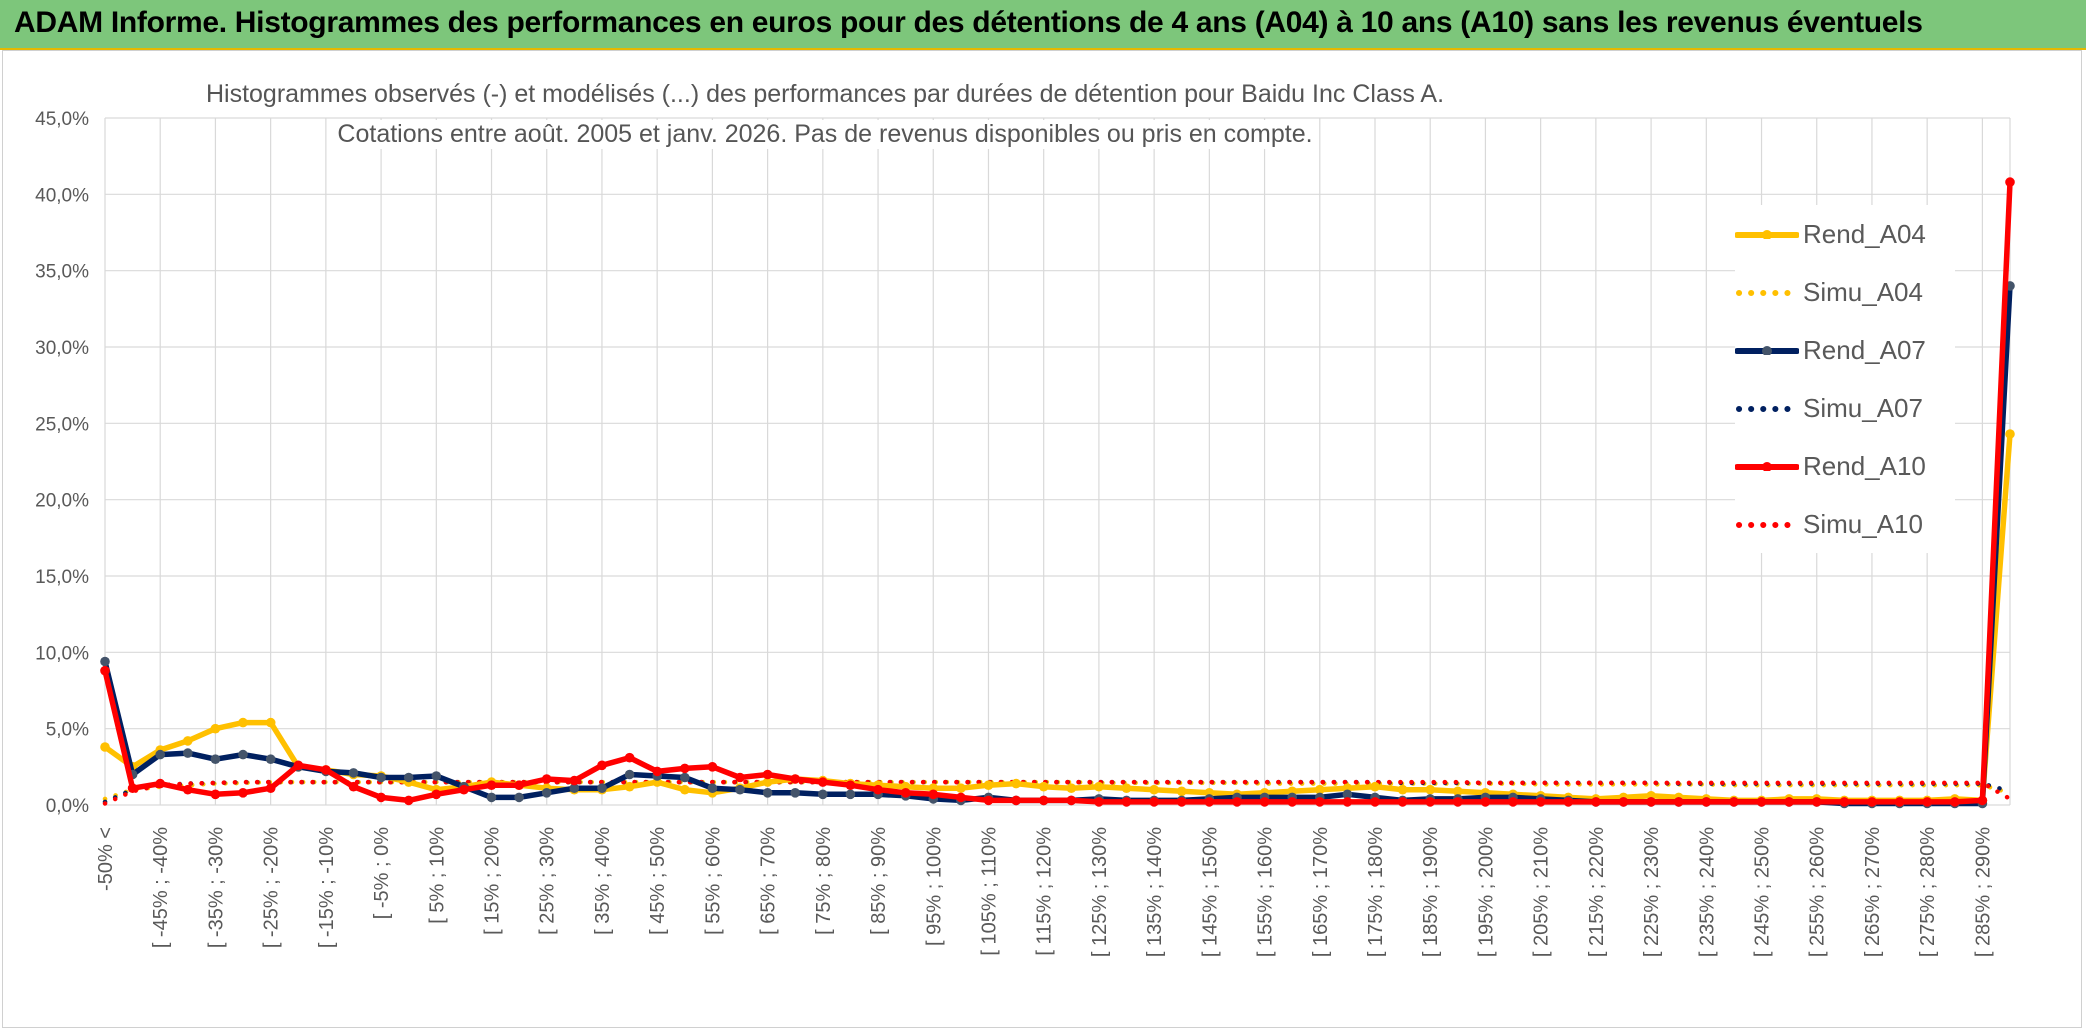 The width and height of the screenshot is (2086, 1031). I want to click on x-tick-label: [ -25% ; -20%, so click(272, 887).